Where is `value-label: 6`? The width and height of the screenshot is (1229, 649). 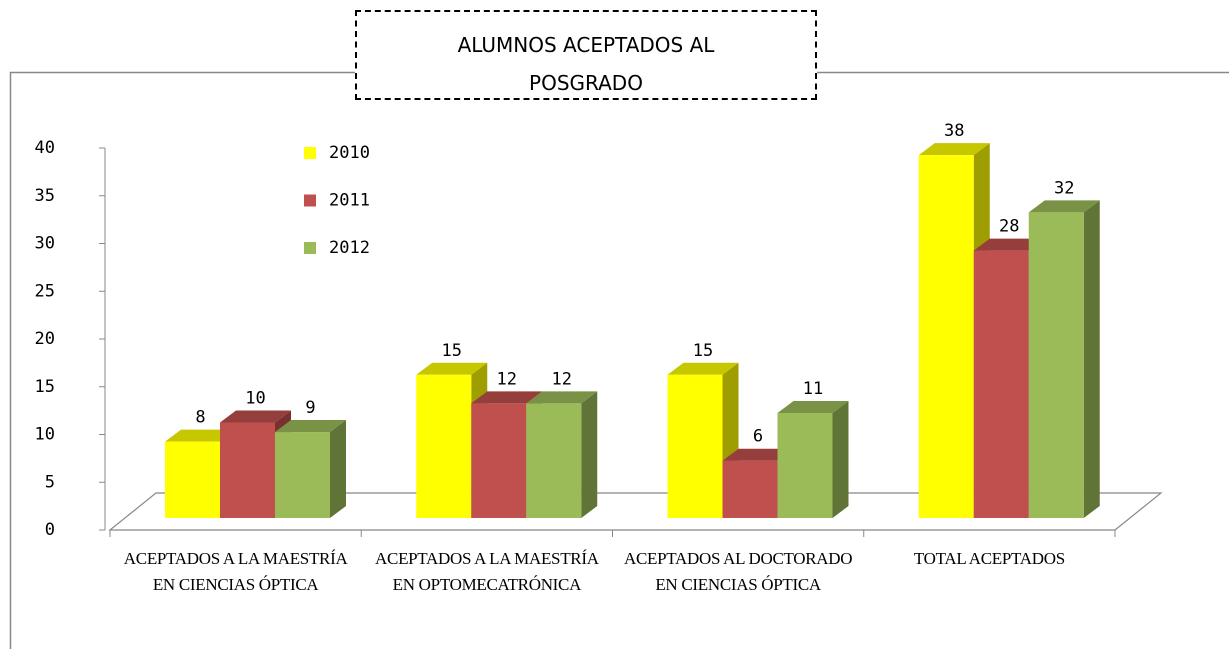
value-label: 6 is located at coordinates (758, 437).